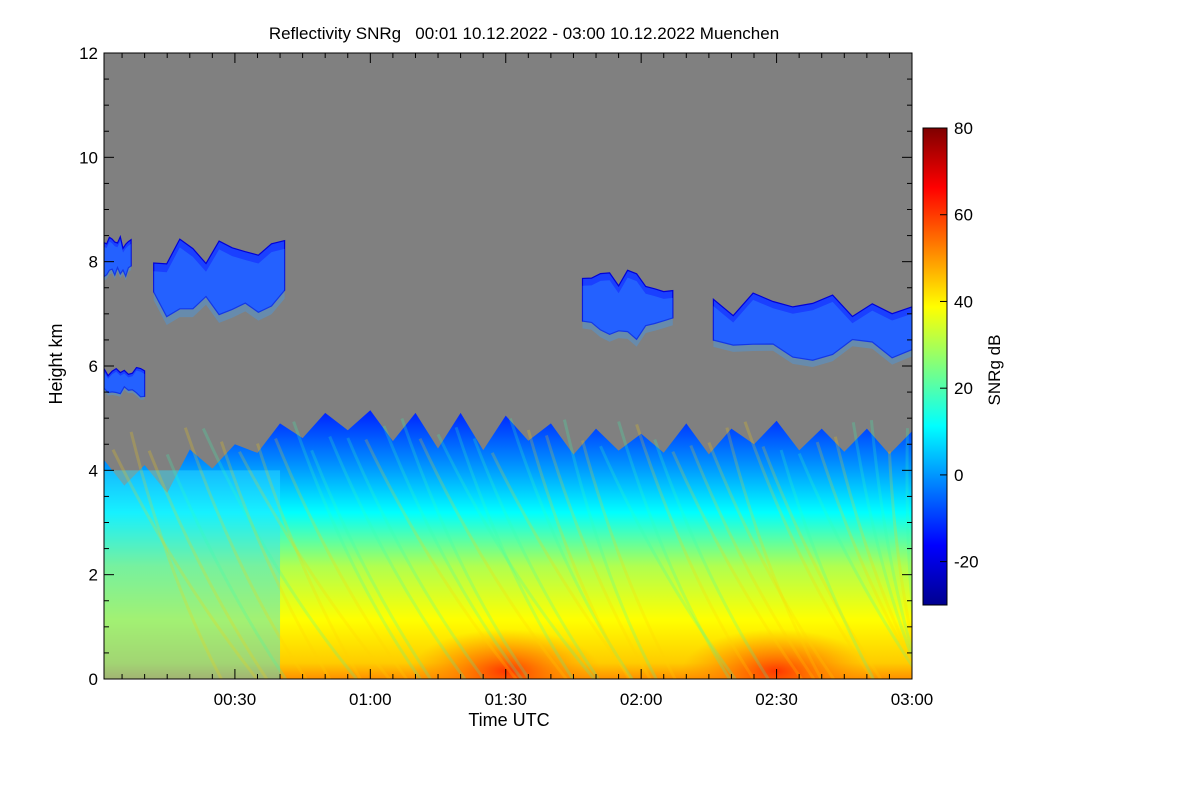 This screenshot has width=1200, height=800. Describe the element at coordinates (93, 470) in the screenshot. I see `y-tick-label: 4` at that location.